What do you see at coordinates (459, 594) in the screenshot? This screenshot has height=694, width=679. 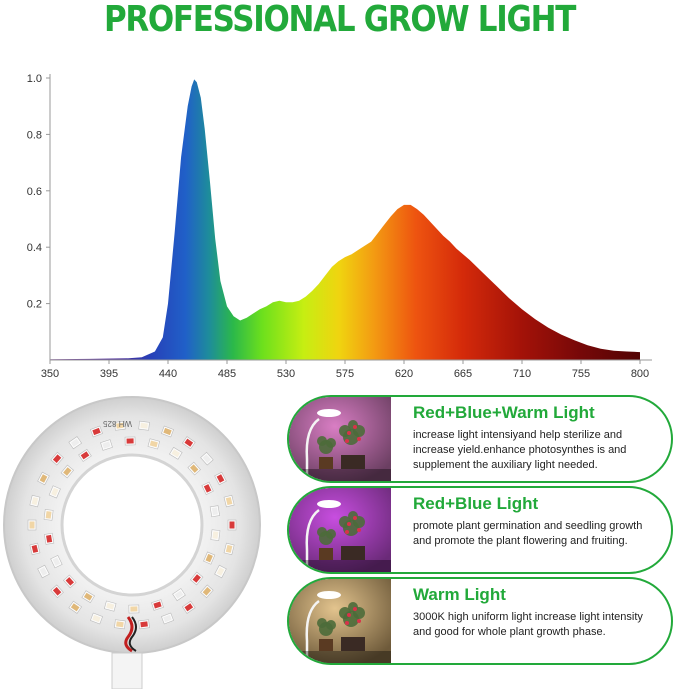 I see `card-heading: Warm Light` at bounding box center [459, 594].